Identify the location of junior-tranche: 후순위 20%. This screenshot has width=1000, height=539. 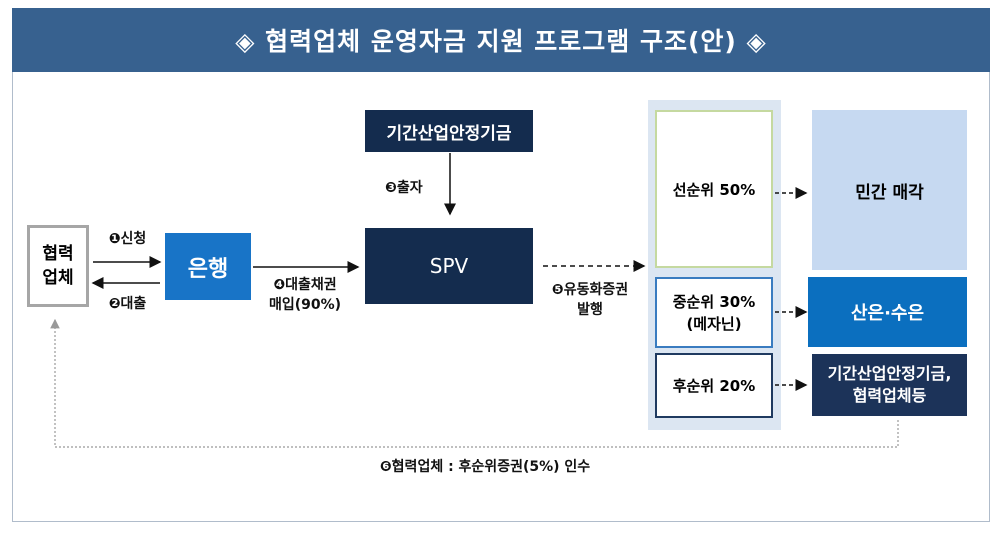
(714, 385).